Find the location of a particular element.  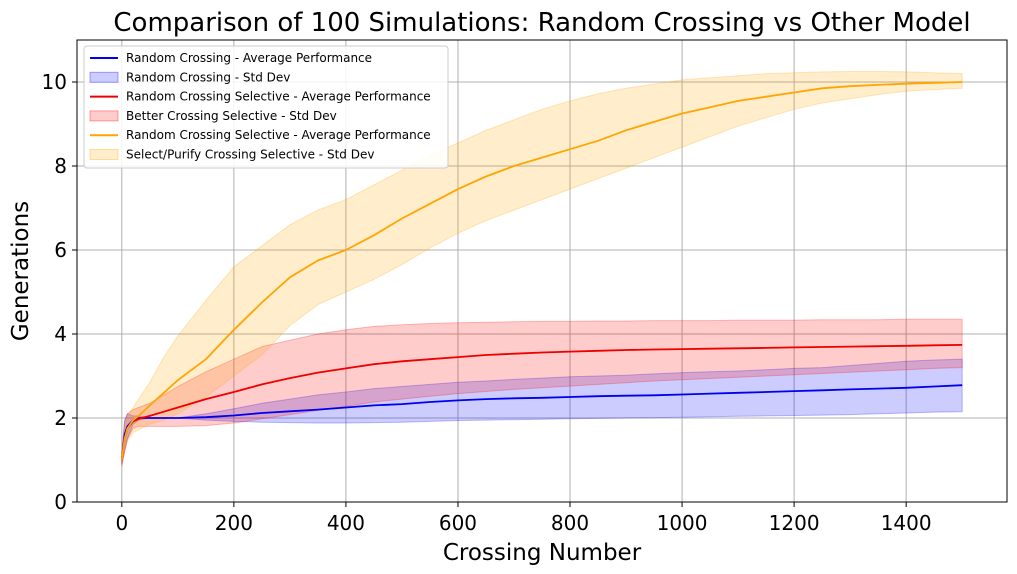

x-tick-label: 800 is located at coordinates (570, 523).